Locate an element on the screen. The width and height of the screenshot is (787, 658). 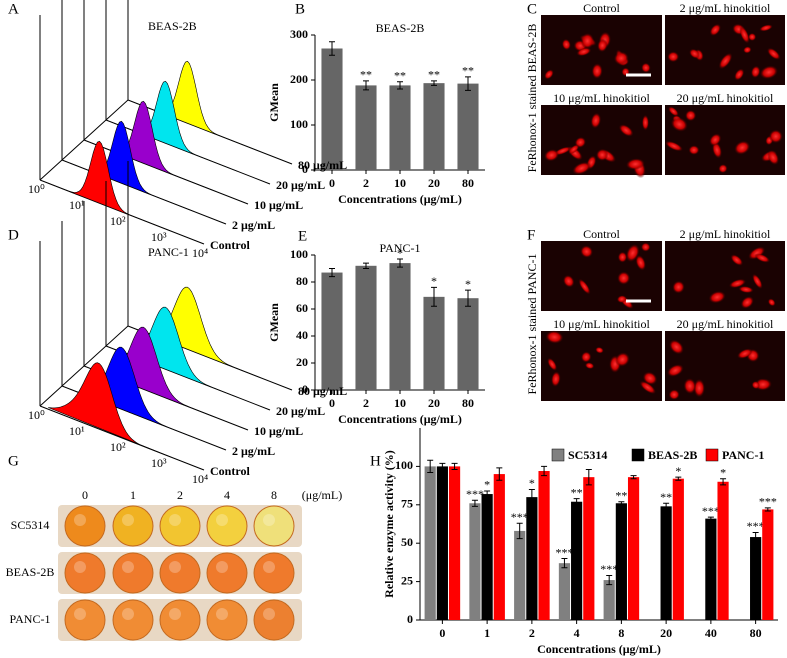
unit-label: (μg/mL) is located at coordinates (322, 495).